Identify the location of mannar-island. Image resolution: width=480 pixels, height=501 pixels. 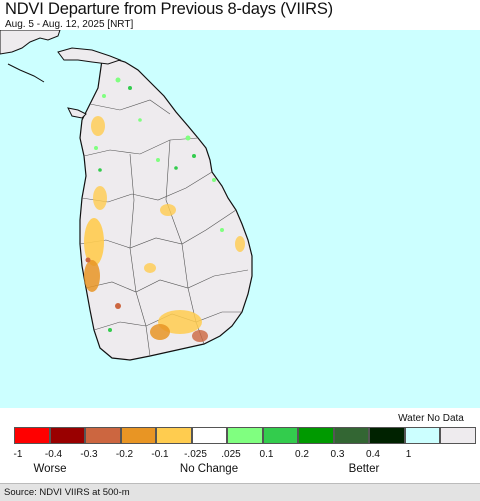
(77, 113).